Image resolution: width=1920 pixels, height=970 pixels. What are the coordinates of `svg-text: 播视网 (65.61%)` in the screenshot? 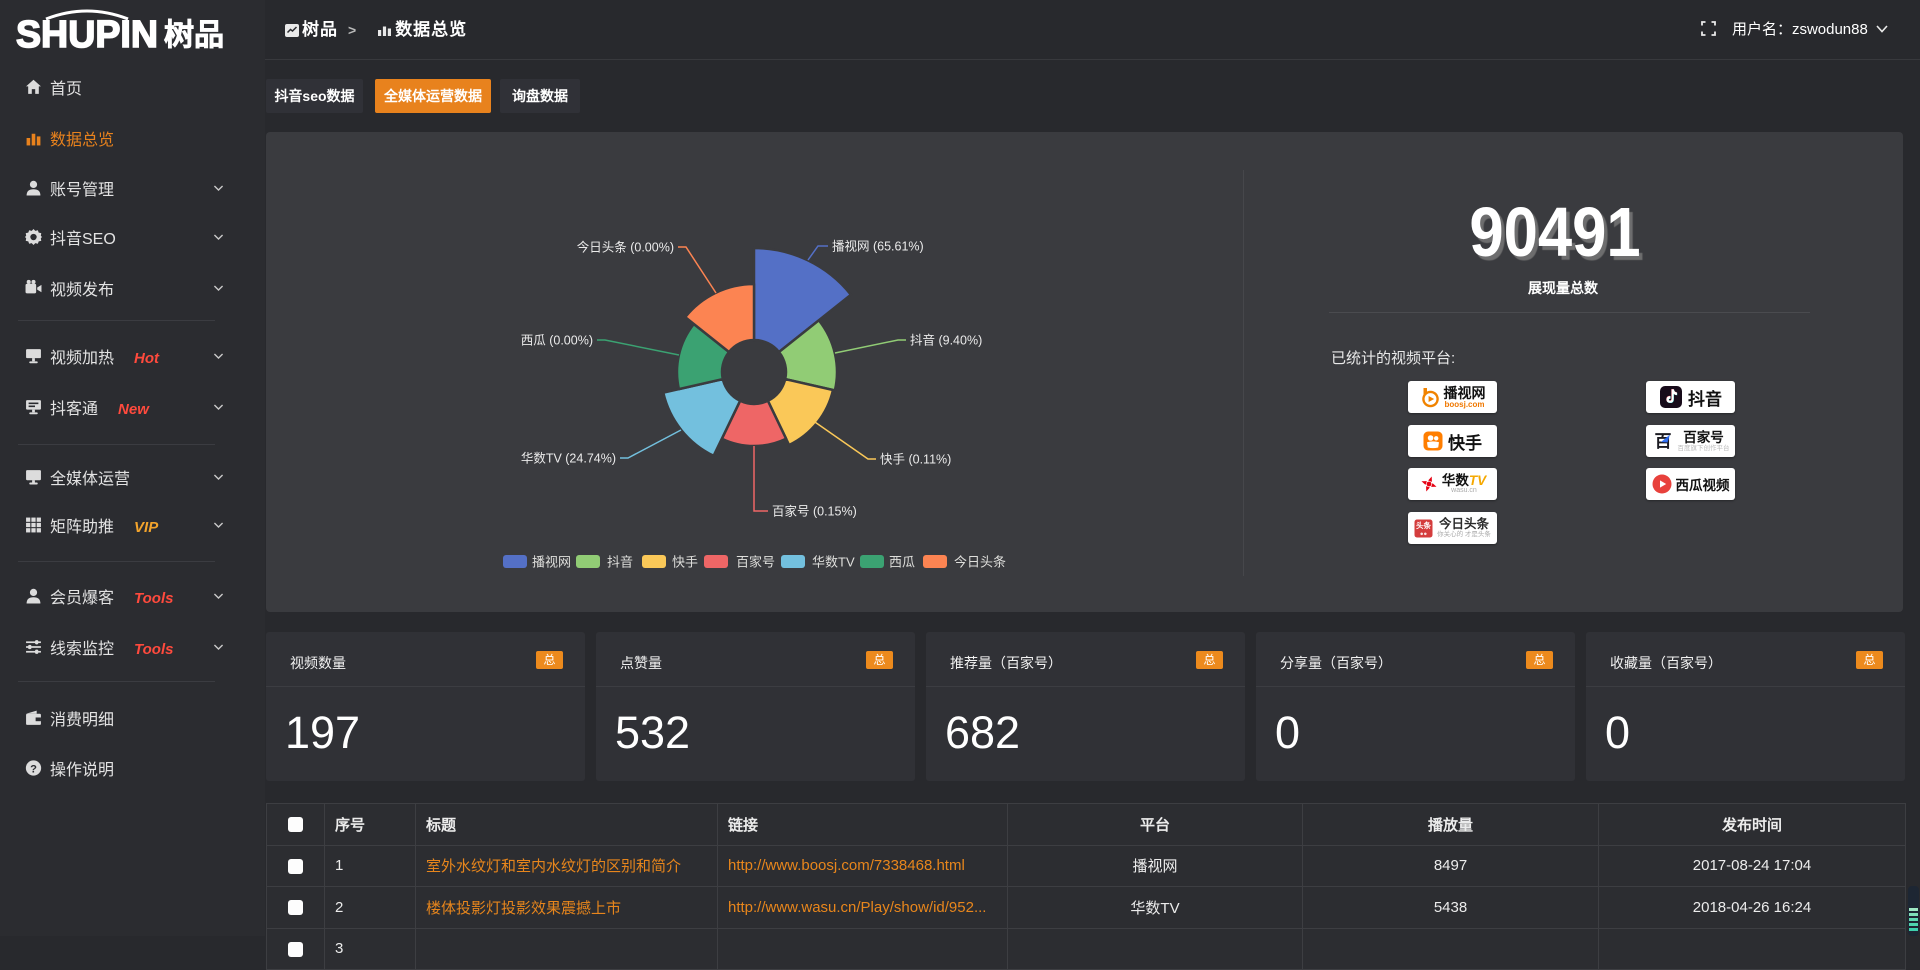 It's located at (878, 245).